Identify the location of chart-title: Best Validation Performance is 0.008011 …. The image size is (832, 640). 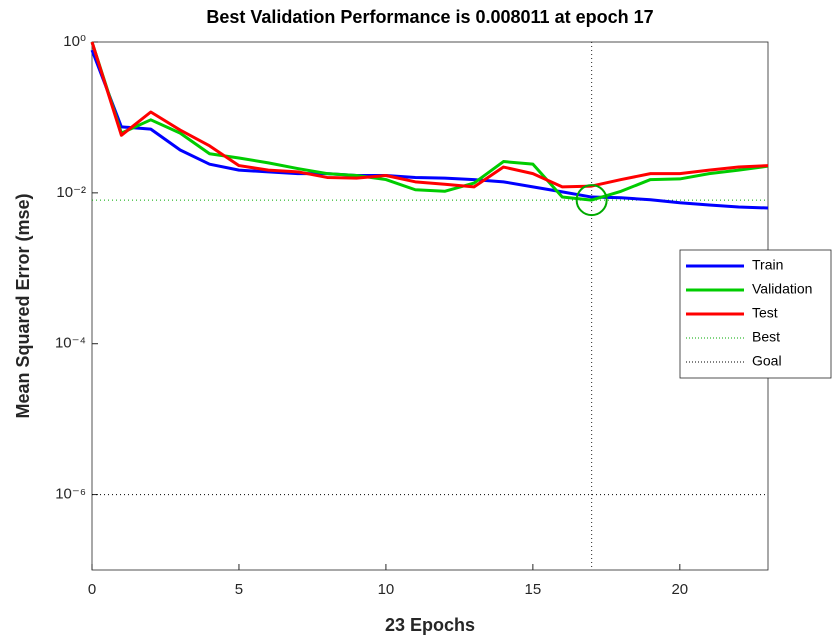
(429, 17).